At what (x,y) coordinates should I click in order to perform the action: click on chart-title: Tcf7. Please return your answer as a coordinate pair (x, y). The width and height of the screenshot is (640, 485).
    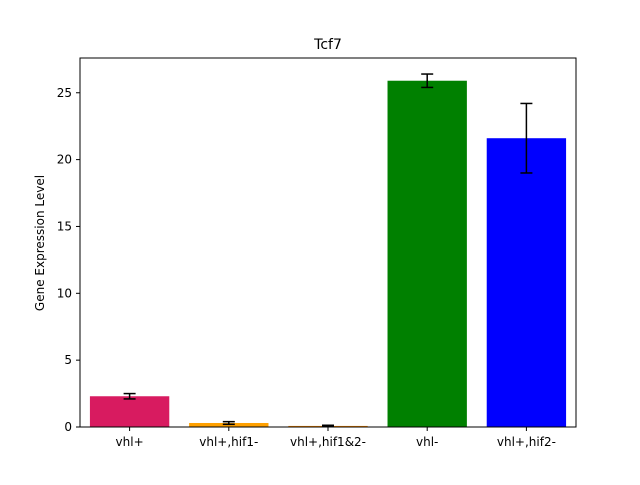
    Looking at the image, I should click on (327, 45).